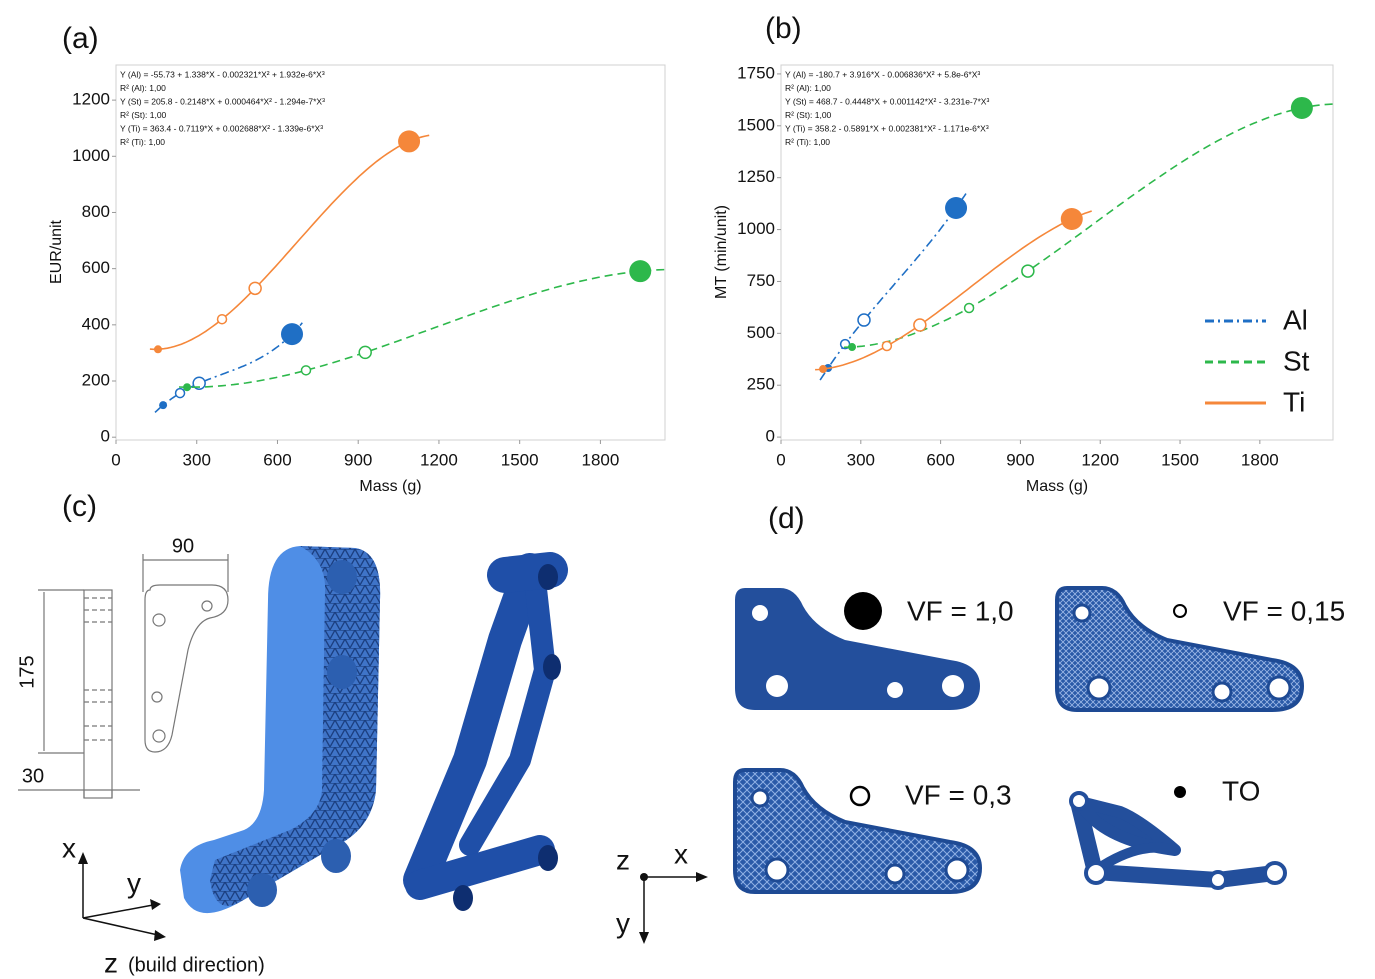 The height and width of the screenshot is (979, 1375). I want to click on panel-label: (a), so click(80, 38).